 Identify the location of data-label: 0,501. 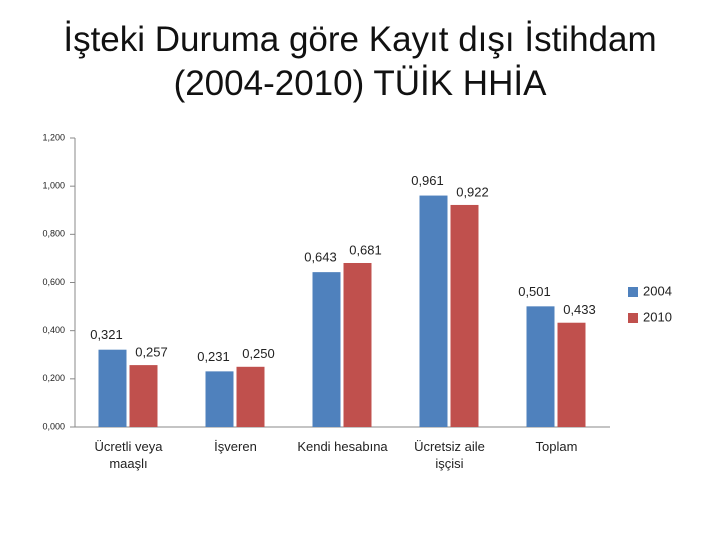
(534, 291).